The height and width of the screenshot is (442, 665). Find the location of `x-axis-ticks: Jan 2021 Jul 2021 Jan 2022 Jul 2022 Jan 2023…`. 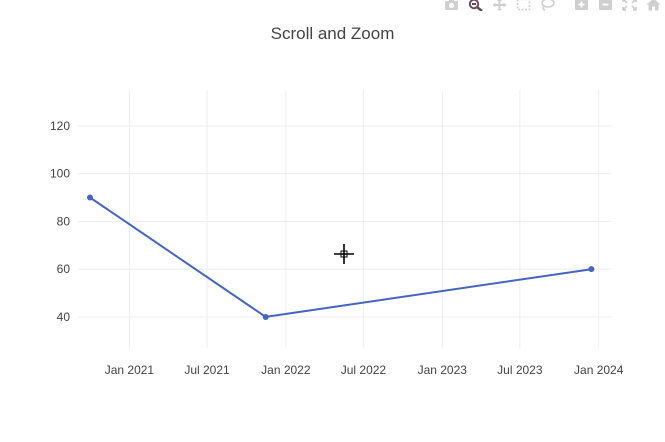

x-axis-ticks: Jan 2021 Jul 2021 Jan 2022 Jul 2022 Jan 2023… is located at coordinates (364, 370).